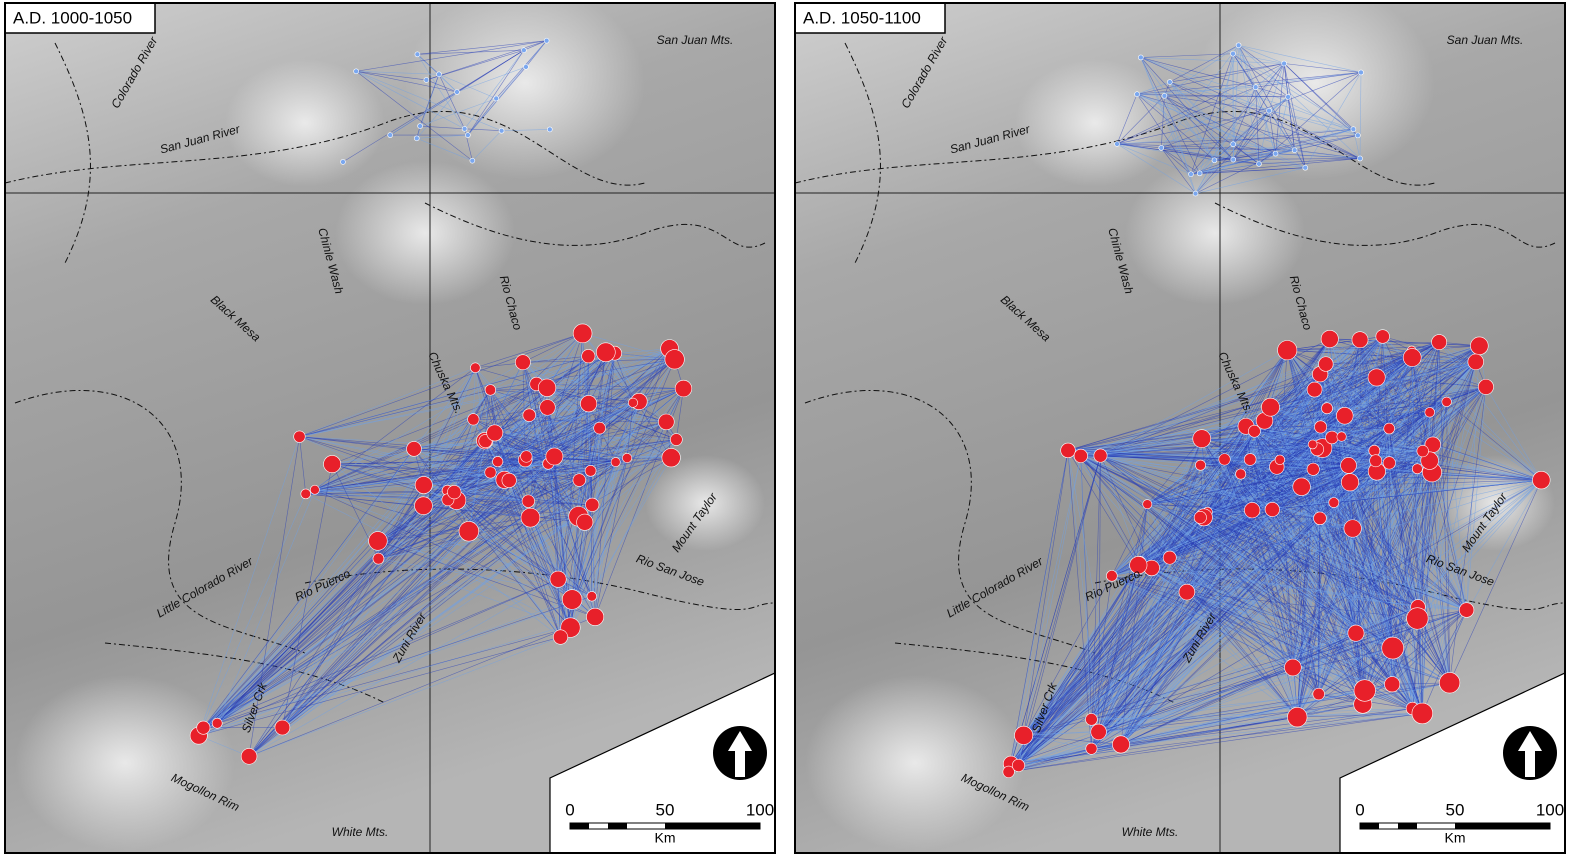 This screenshot has width=1575, height=859. Describe the element at coordinates (80, 18) in the screenshot. I see `title-box` at that location.